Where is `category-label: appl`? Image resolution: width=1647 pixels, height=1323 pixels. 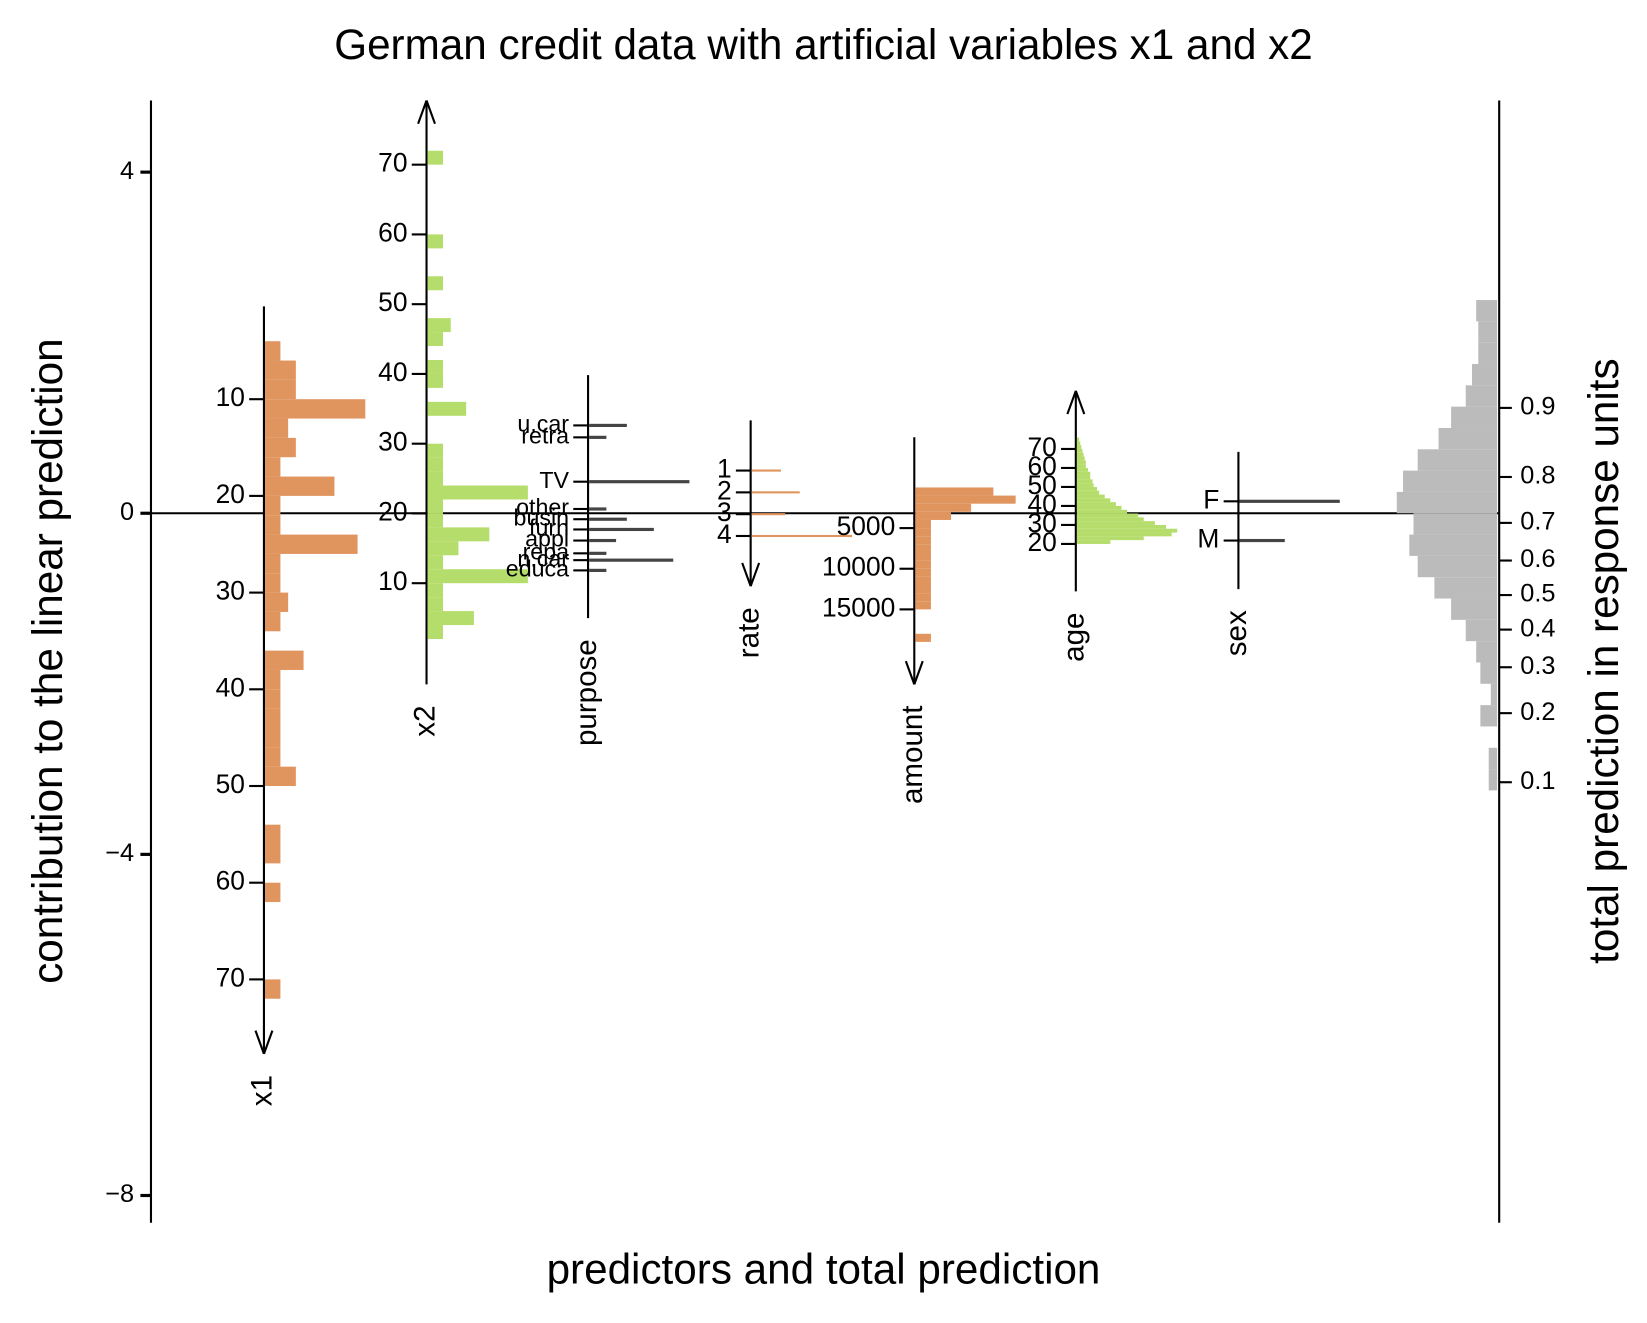
category-label: appl is located at coordinates (547, 539).